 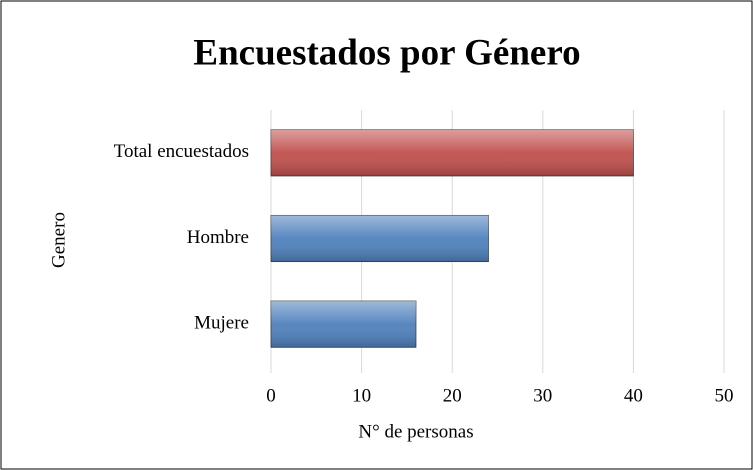 What do you see at coordinates (221, 323) in the screenshot?
I see `y-tick-label: Mujere` at bounding box center [221, 323].